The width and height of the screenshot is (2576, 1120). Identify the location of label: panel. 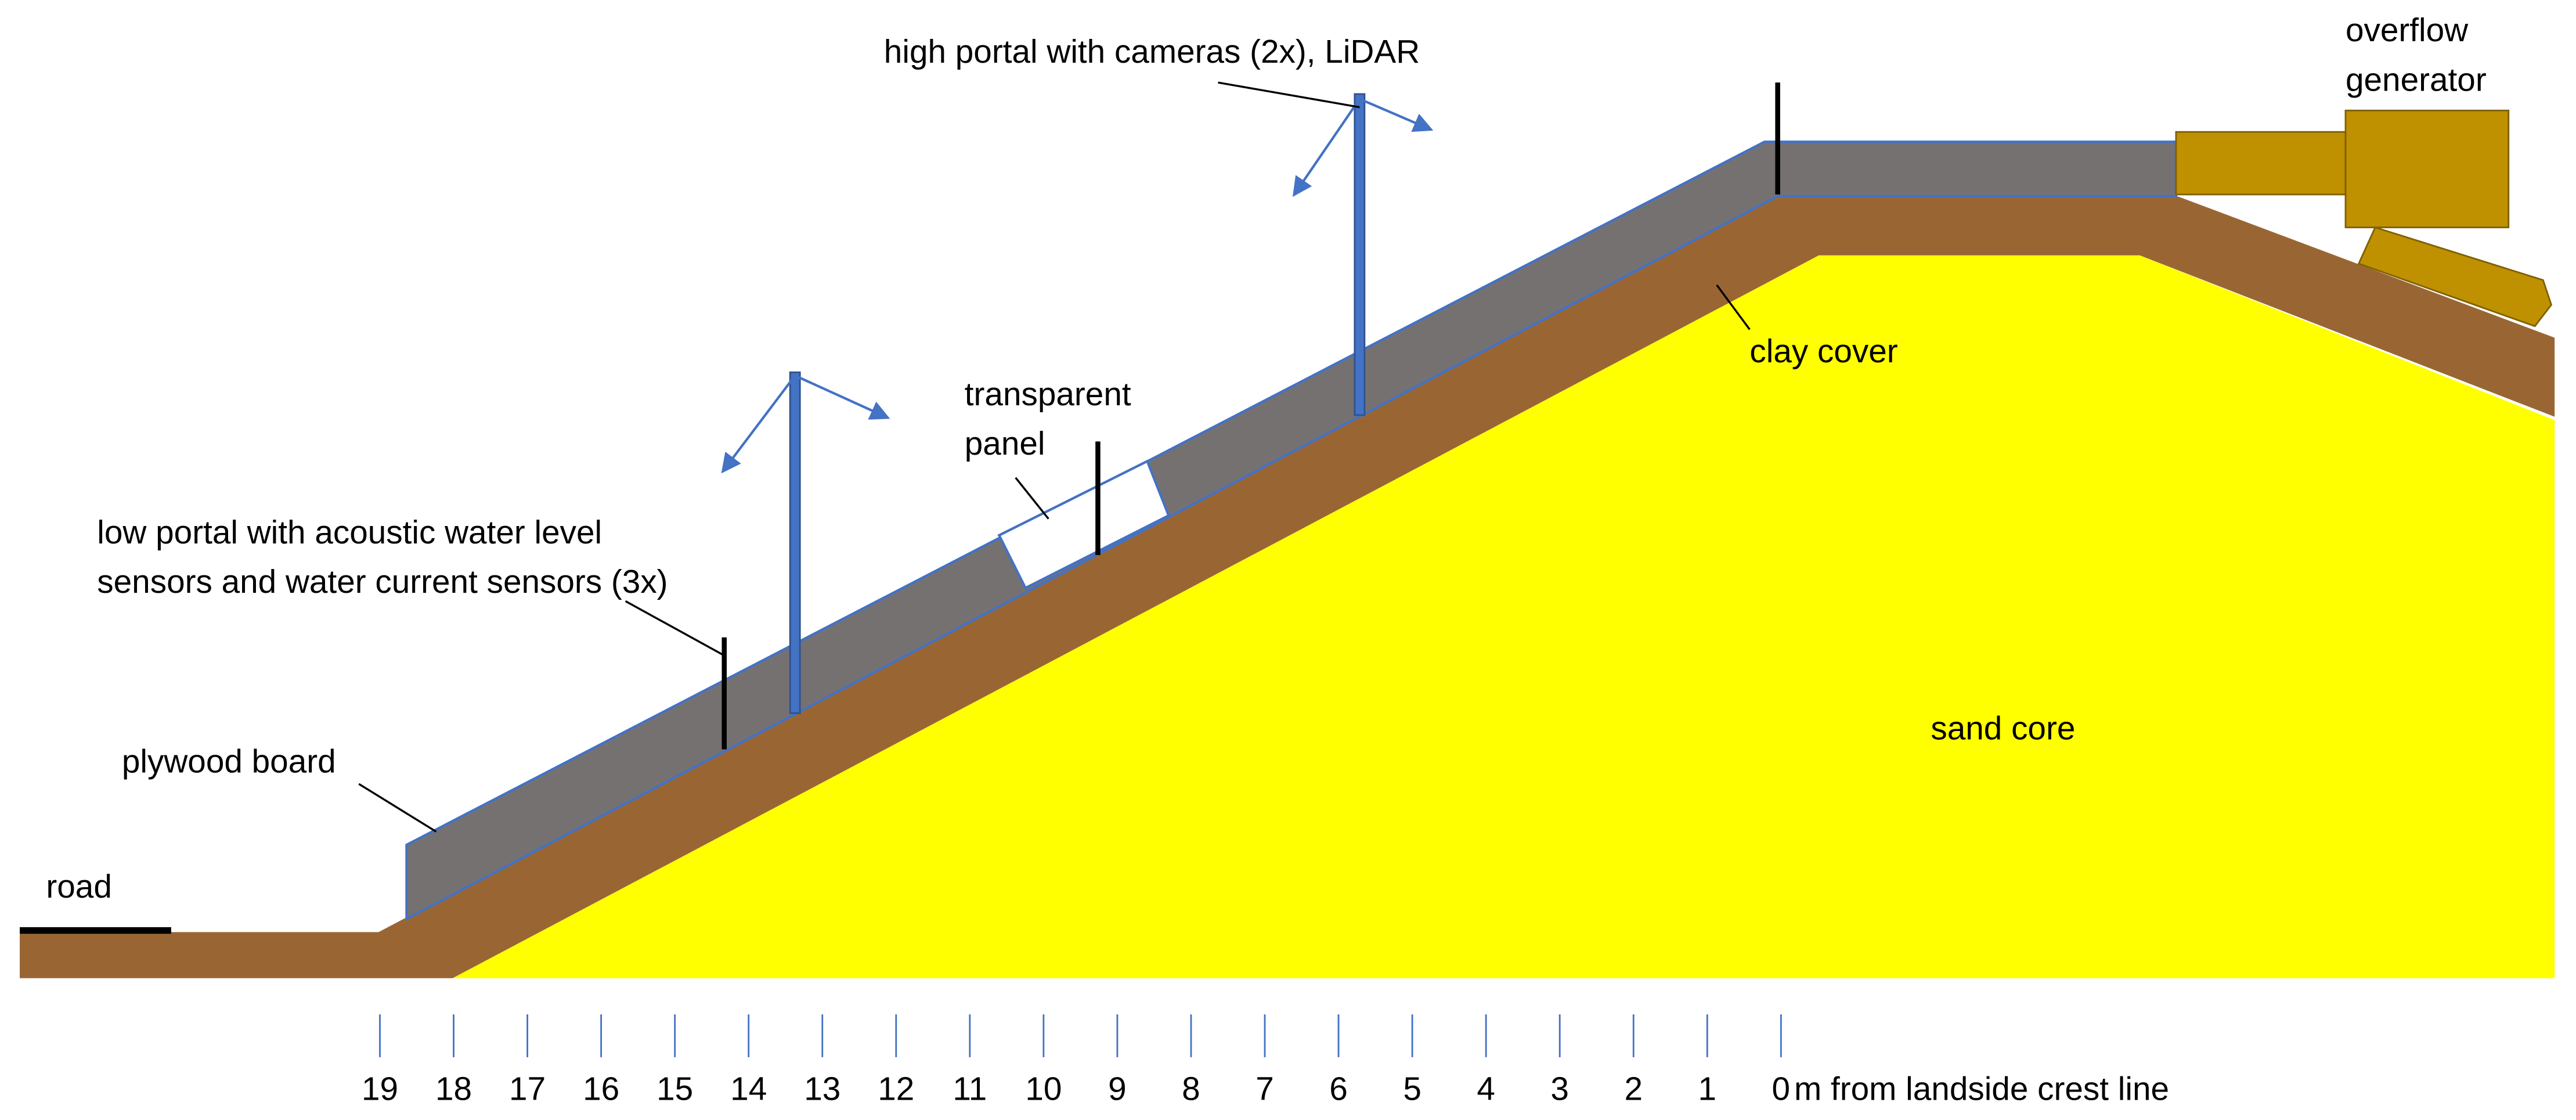
(1005, 444).